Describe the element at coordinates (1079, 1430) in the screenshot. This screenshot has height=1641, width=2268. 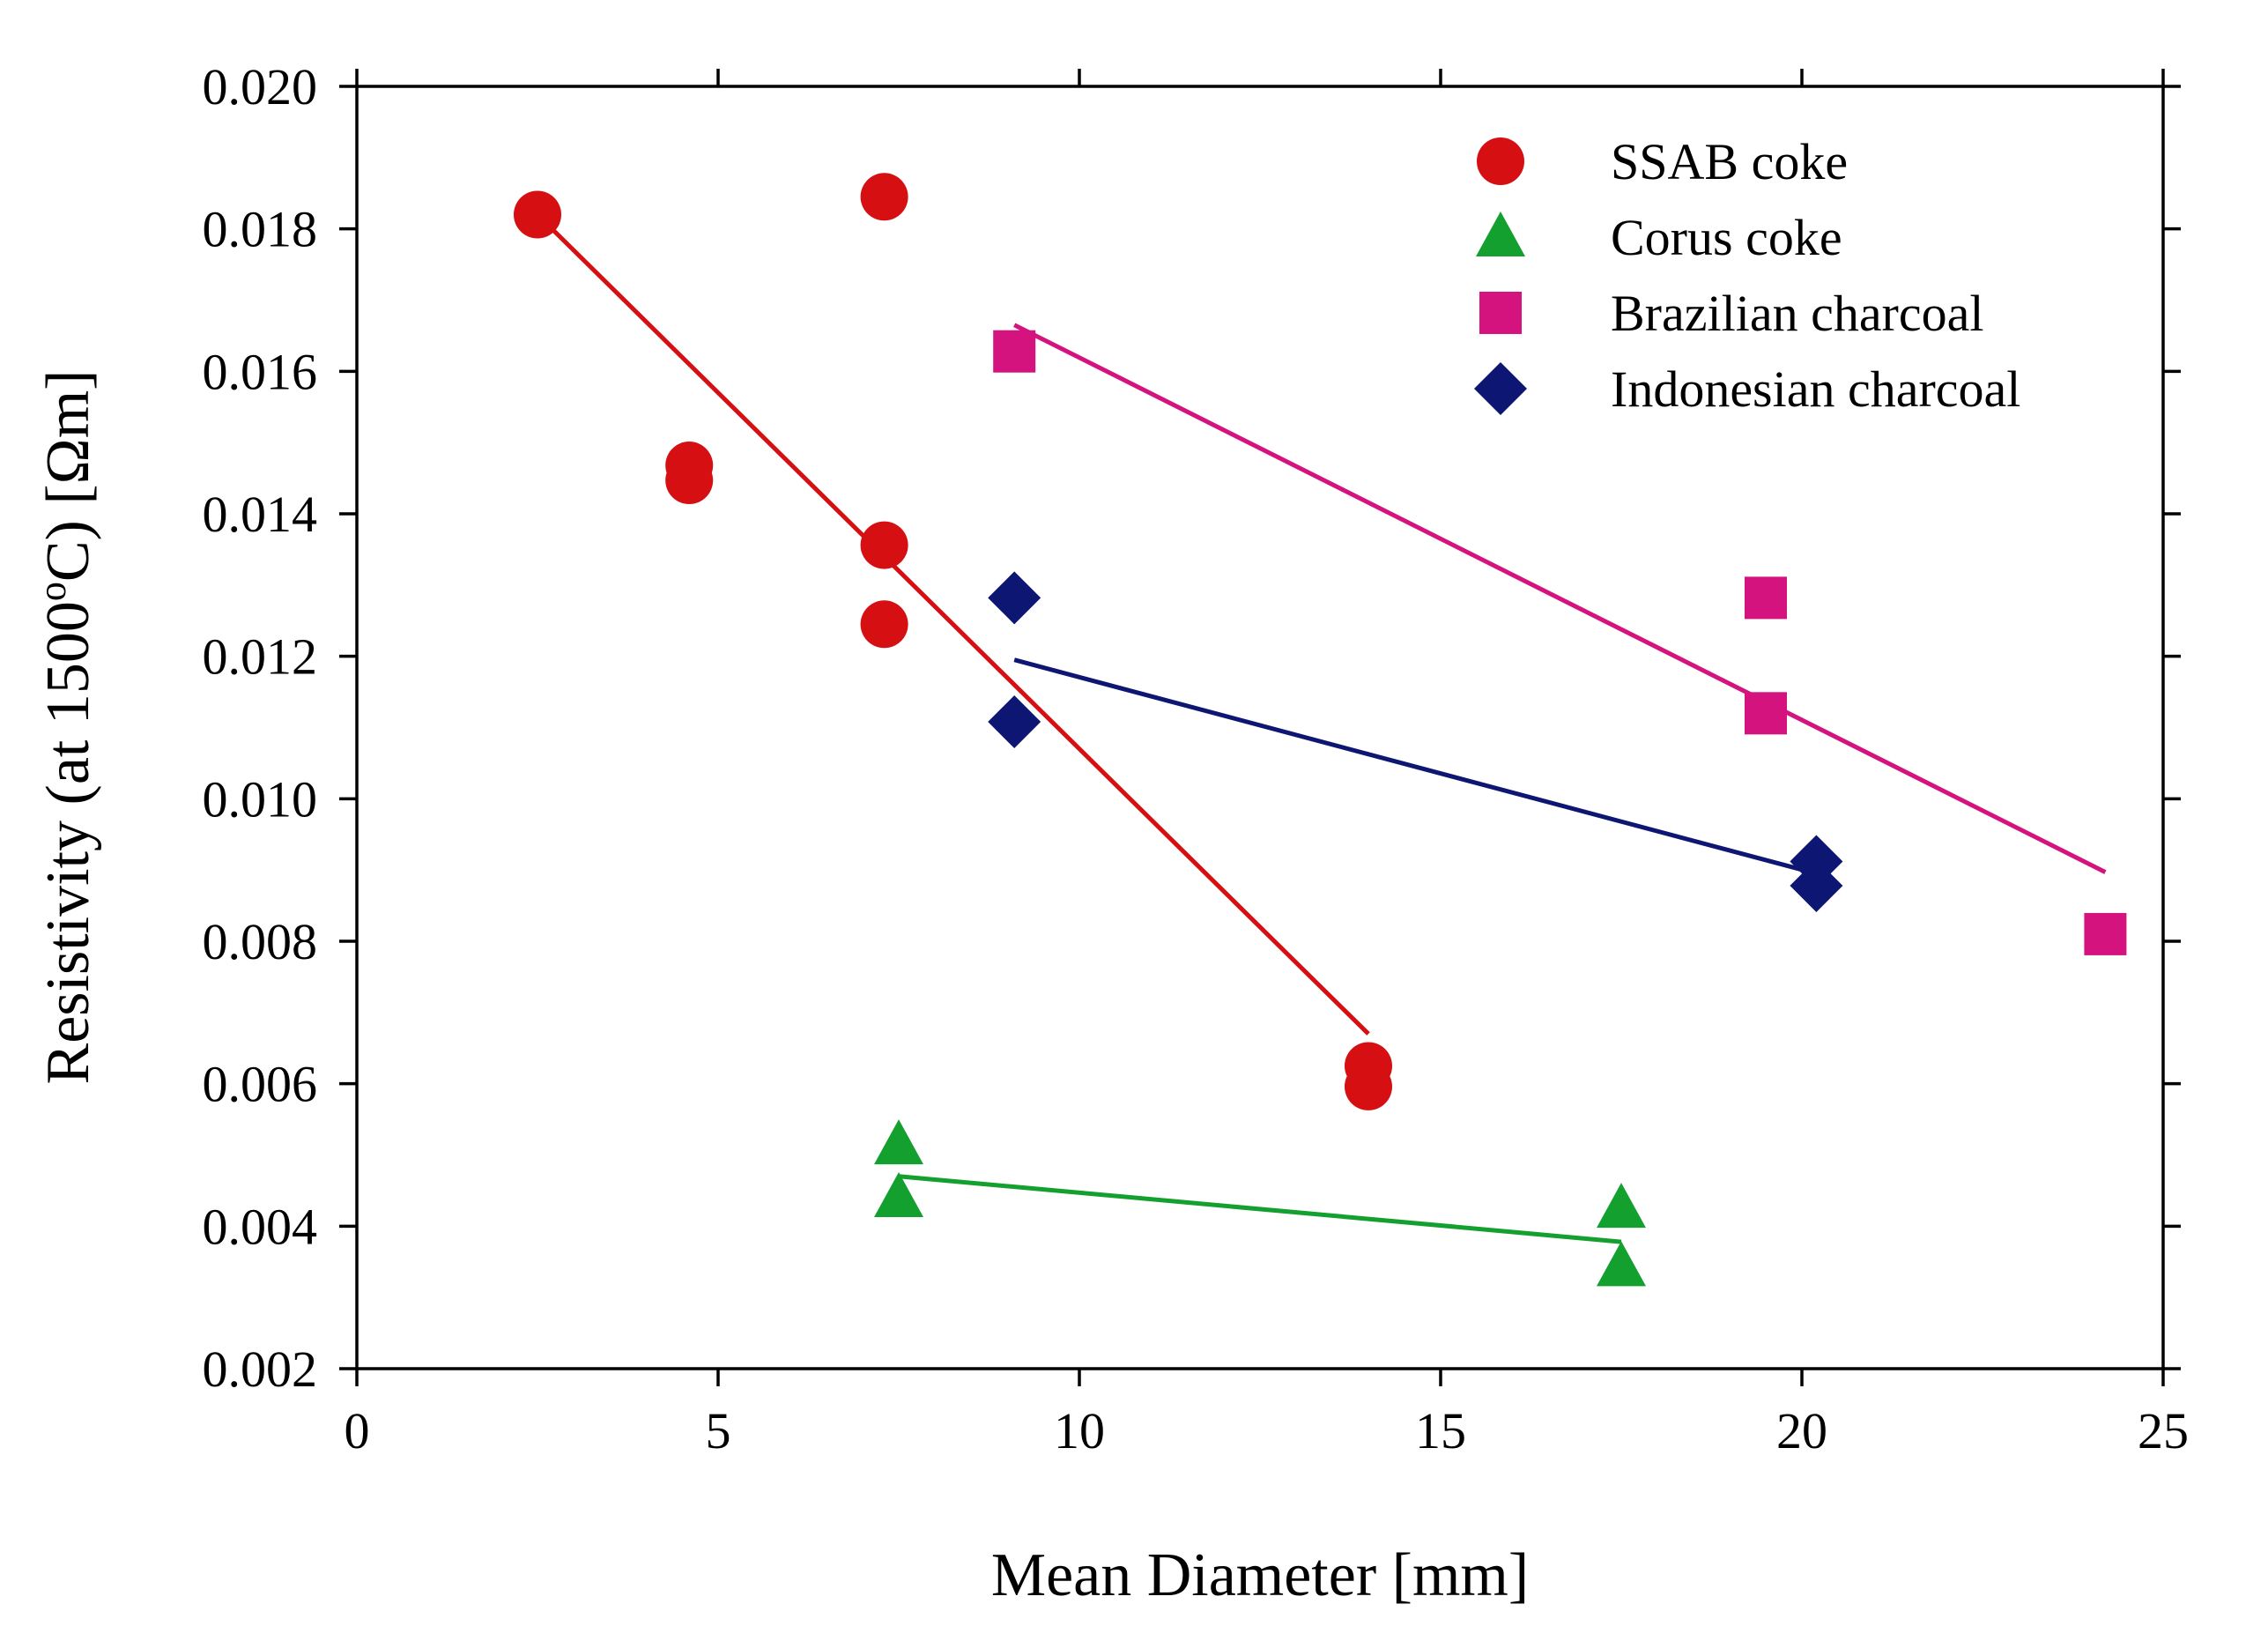
I see `x-tick-label-2: 10` at that location.